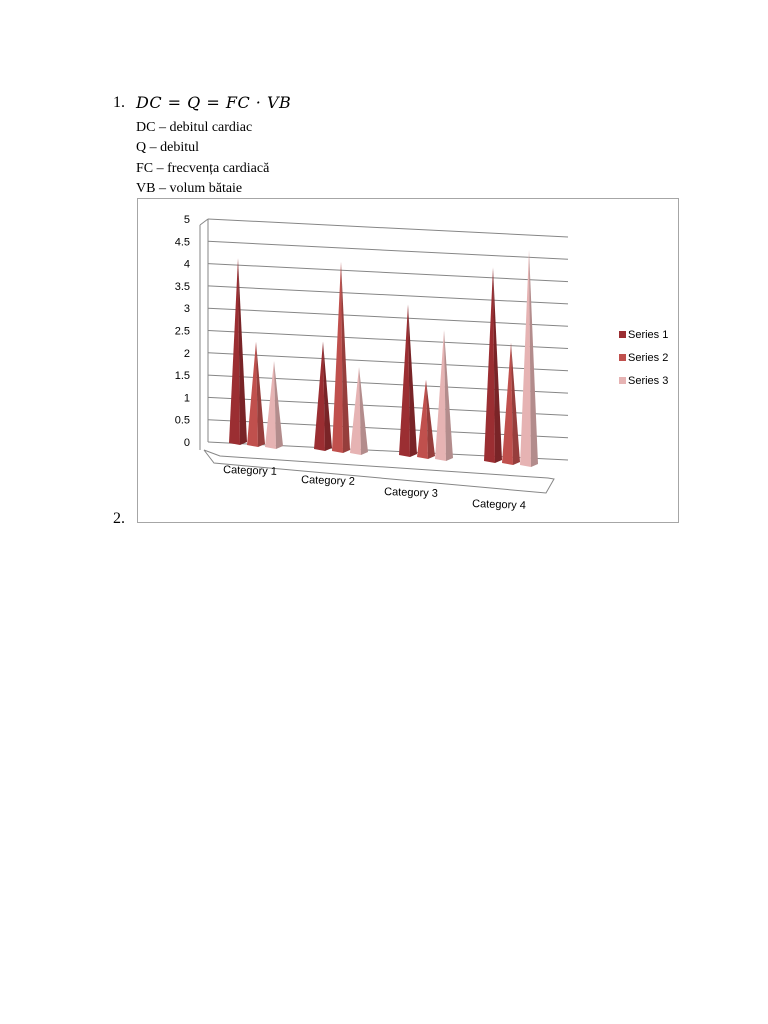  Describe the element at coordinates (182, 376) in the screenshot. I see `y-tick-label: 1.5` at that location.